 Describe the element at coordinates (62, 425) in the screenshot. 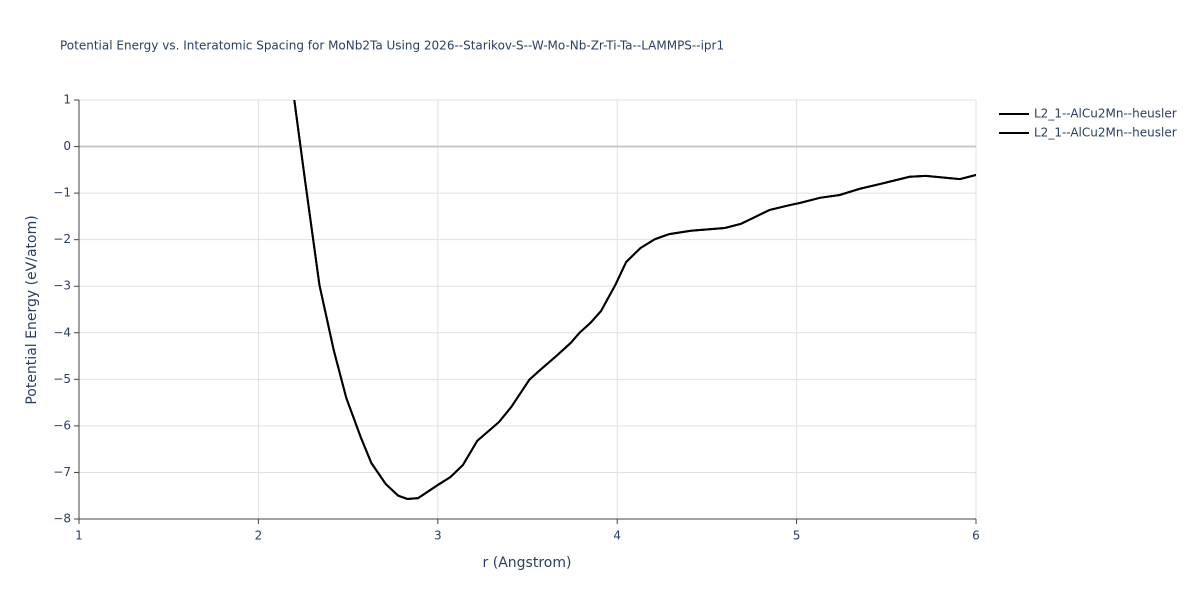

I see `y-tick-label: −6` at that location.